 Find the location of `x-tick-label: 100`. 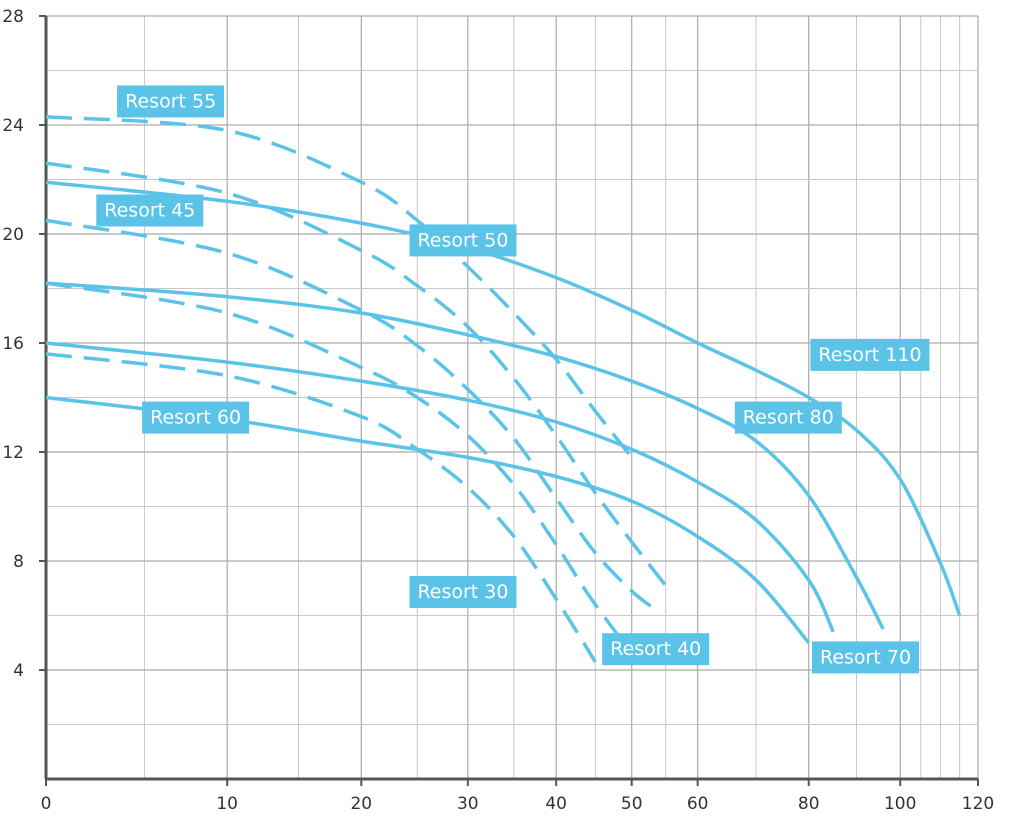

x-tick-label: 100 is located at coordinates (900, 804).